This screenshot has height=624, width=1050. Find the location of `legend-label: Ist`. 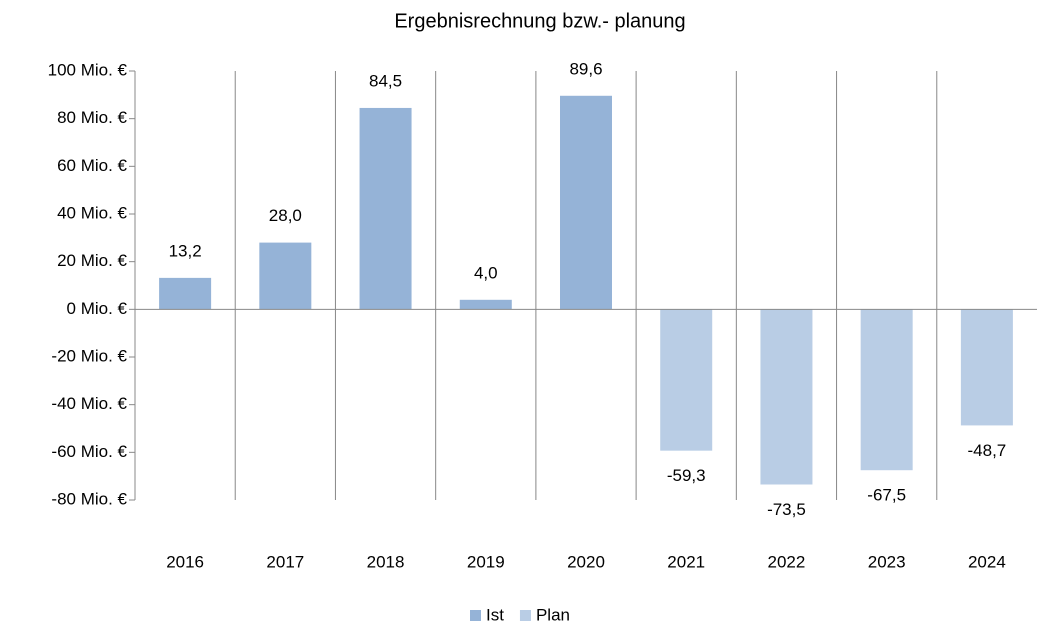

legend-label: Ist is located at coordinates (495, 614).